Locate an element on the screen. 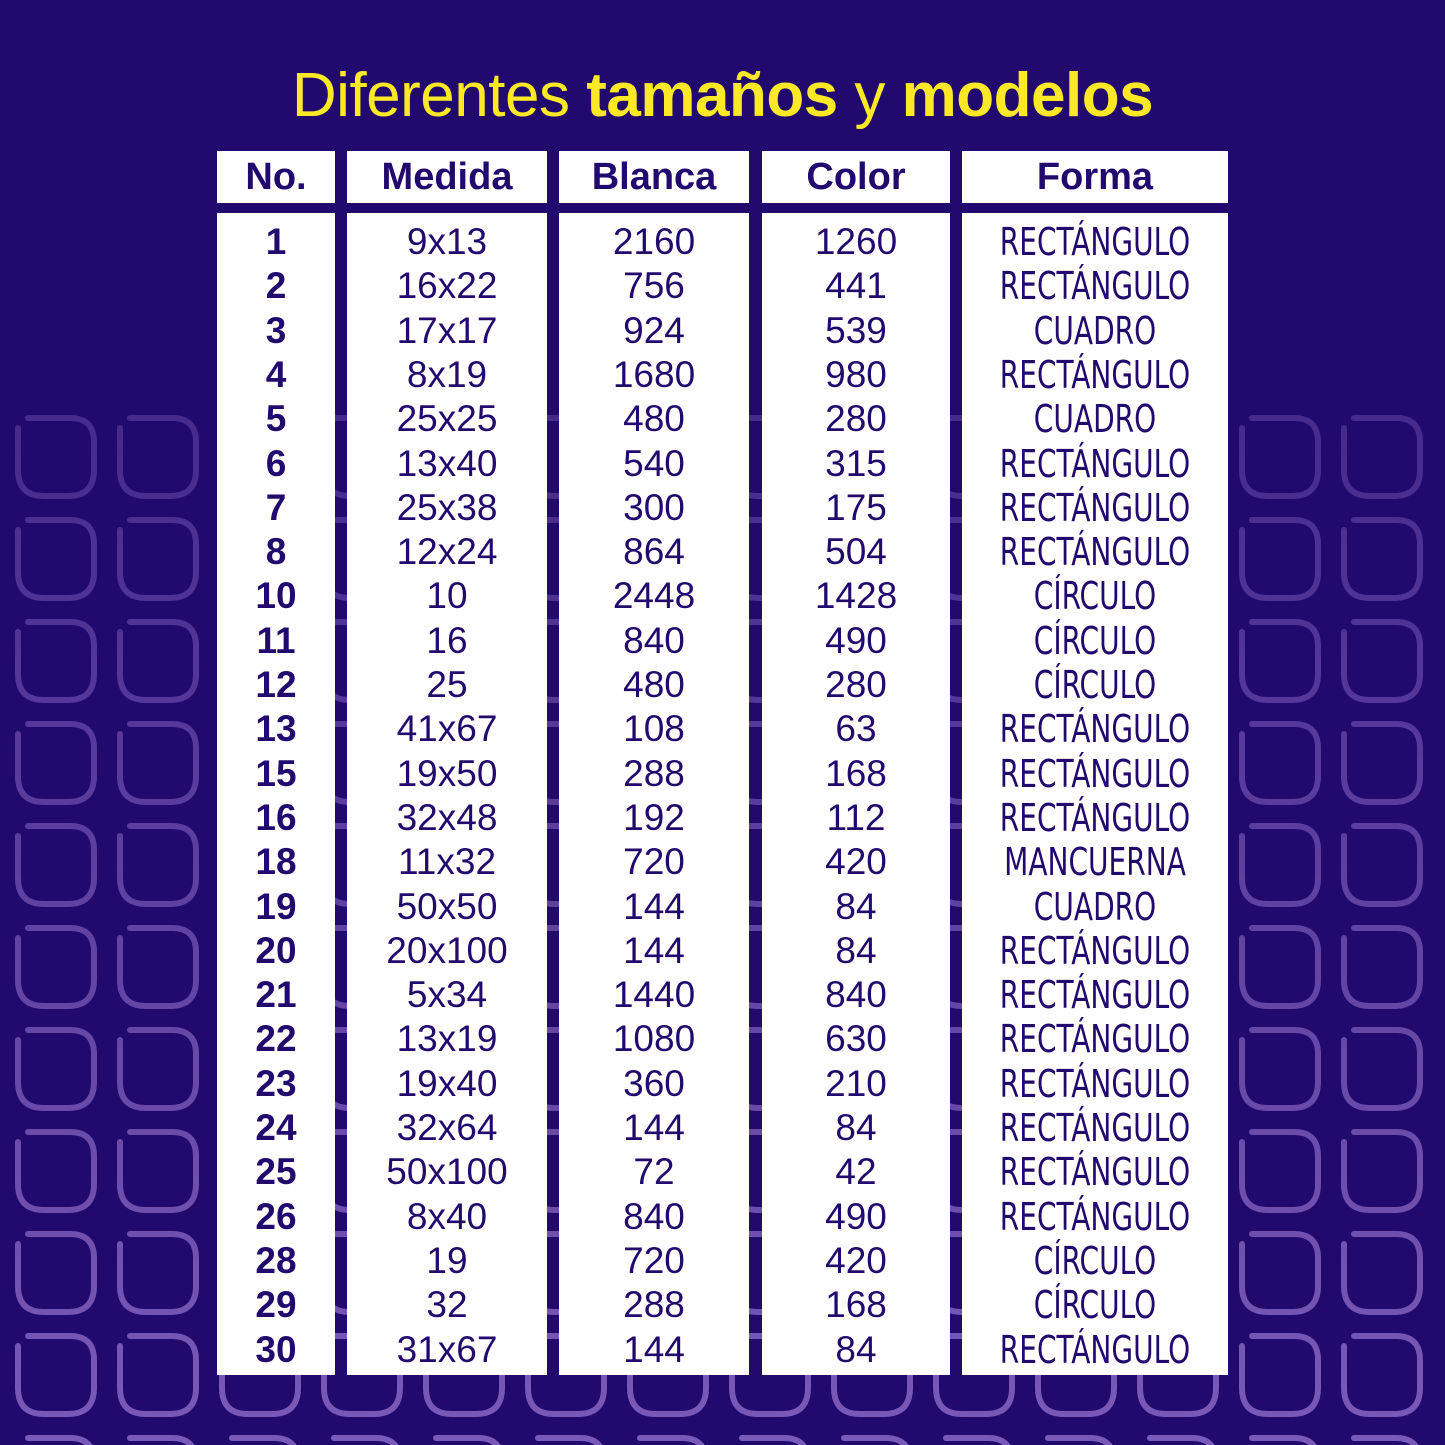 The image size is (1445, 1445). table-cell-medida: 8x19 is located at coordinates (447, 374).